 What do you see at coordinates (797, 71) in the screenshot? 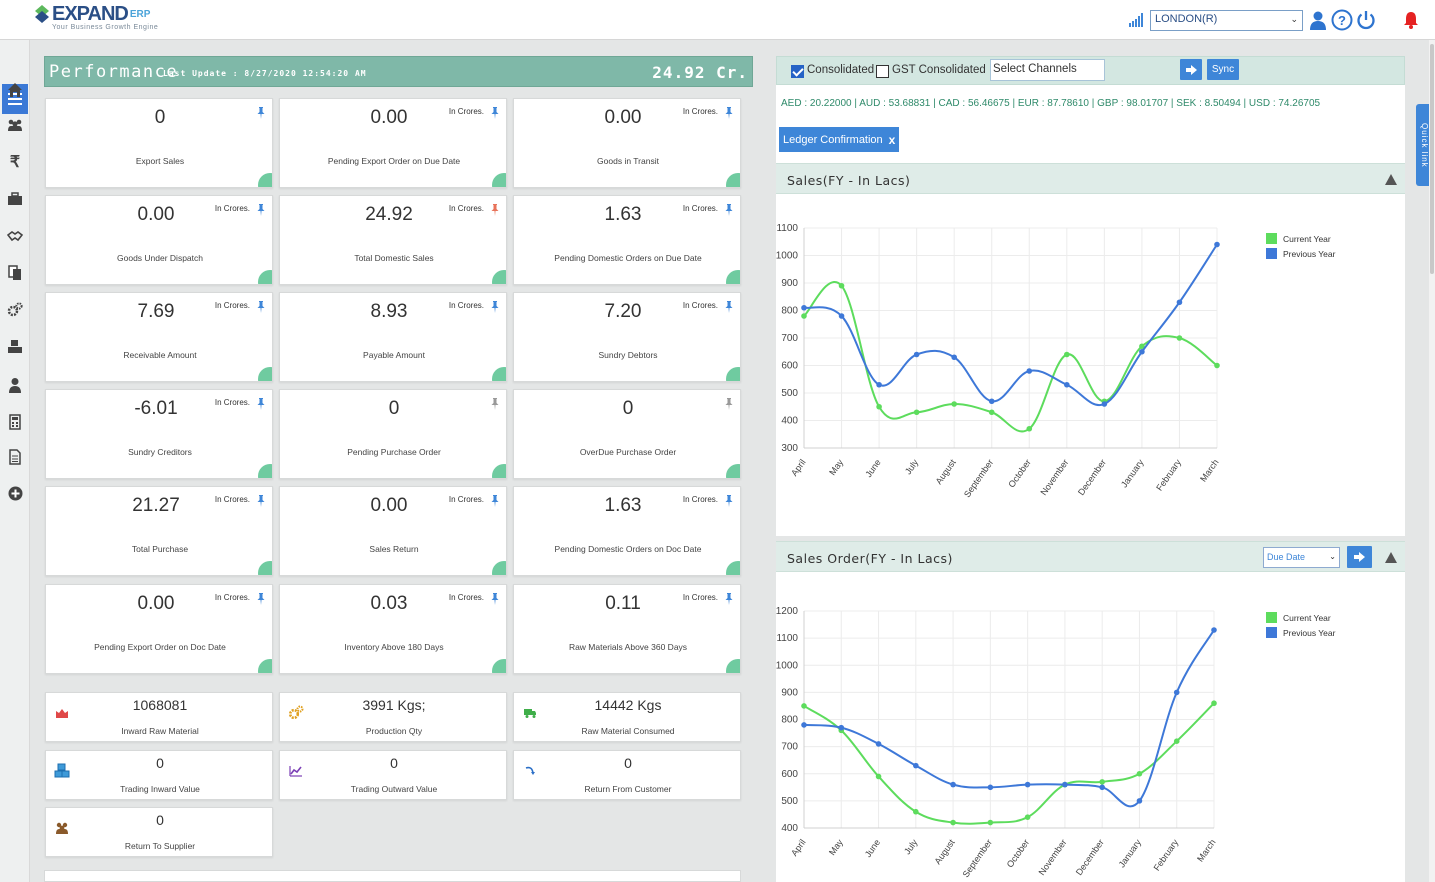
I see `consolidated-checkbox` at bounding box center [797, 71].